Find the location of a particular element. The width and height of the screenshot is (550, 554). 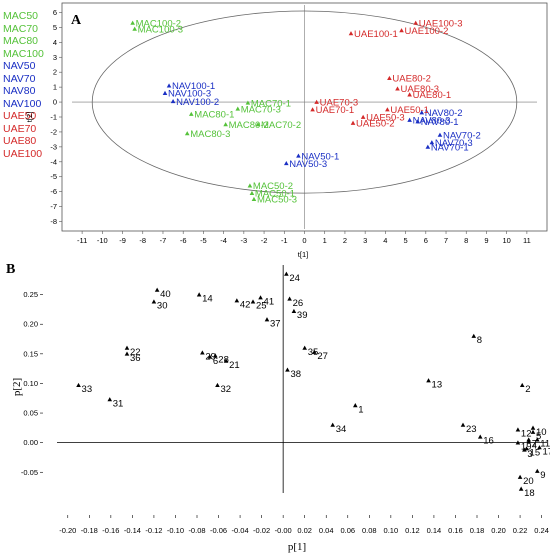

score-point-label: NAV80-1 is located at coordinates (440, 122).